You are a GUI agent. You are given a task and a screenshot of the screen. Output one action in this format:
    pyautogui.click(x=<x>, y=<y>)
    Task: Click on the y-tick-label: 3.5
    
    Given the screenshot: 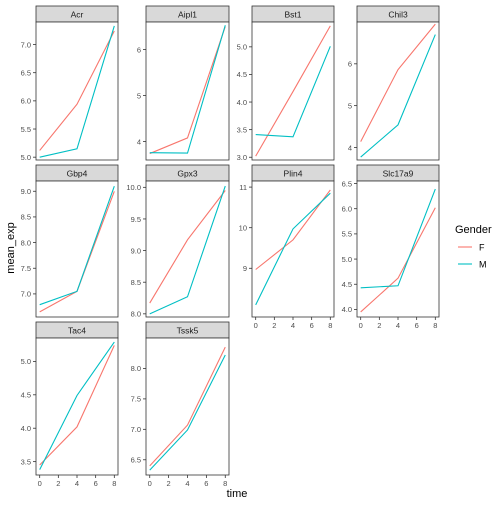 What is the action you would take?
    pyautogui.click(x=26, y=461)
    